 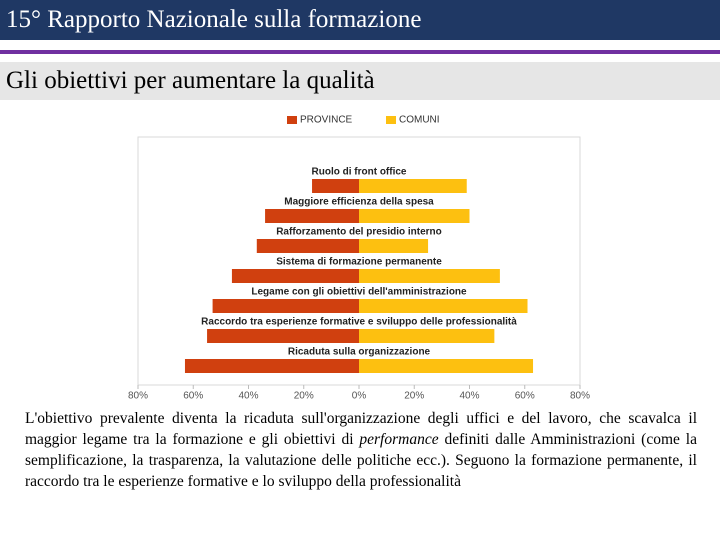 I want to click on category-label: Ricaduta sulla organizzazione, so click(x=359, y=352).